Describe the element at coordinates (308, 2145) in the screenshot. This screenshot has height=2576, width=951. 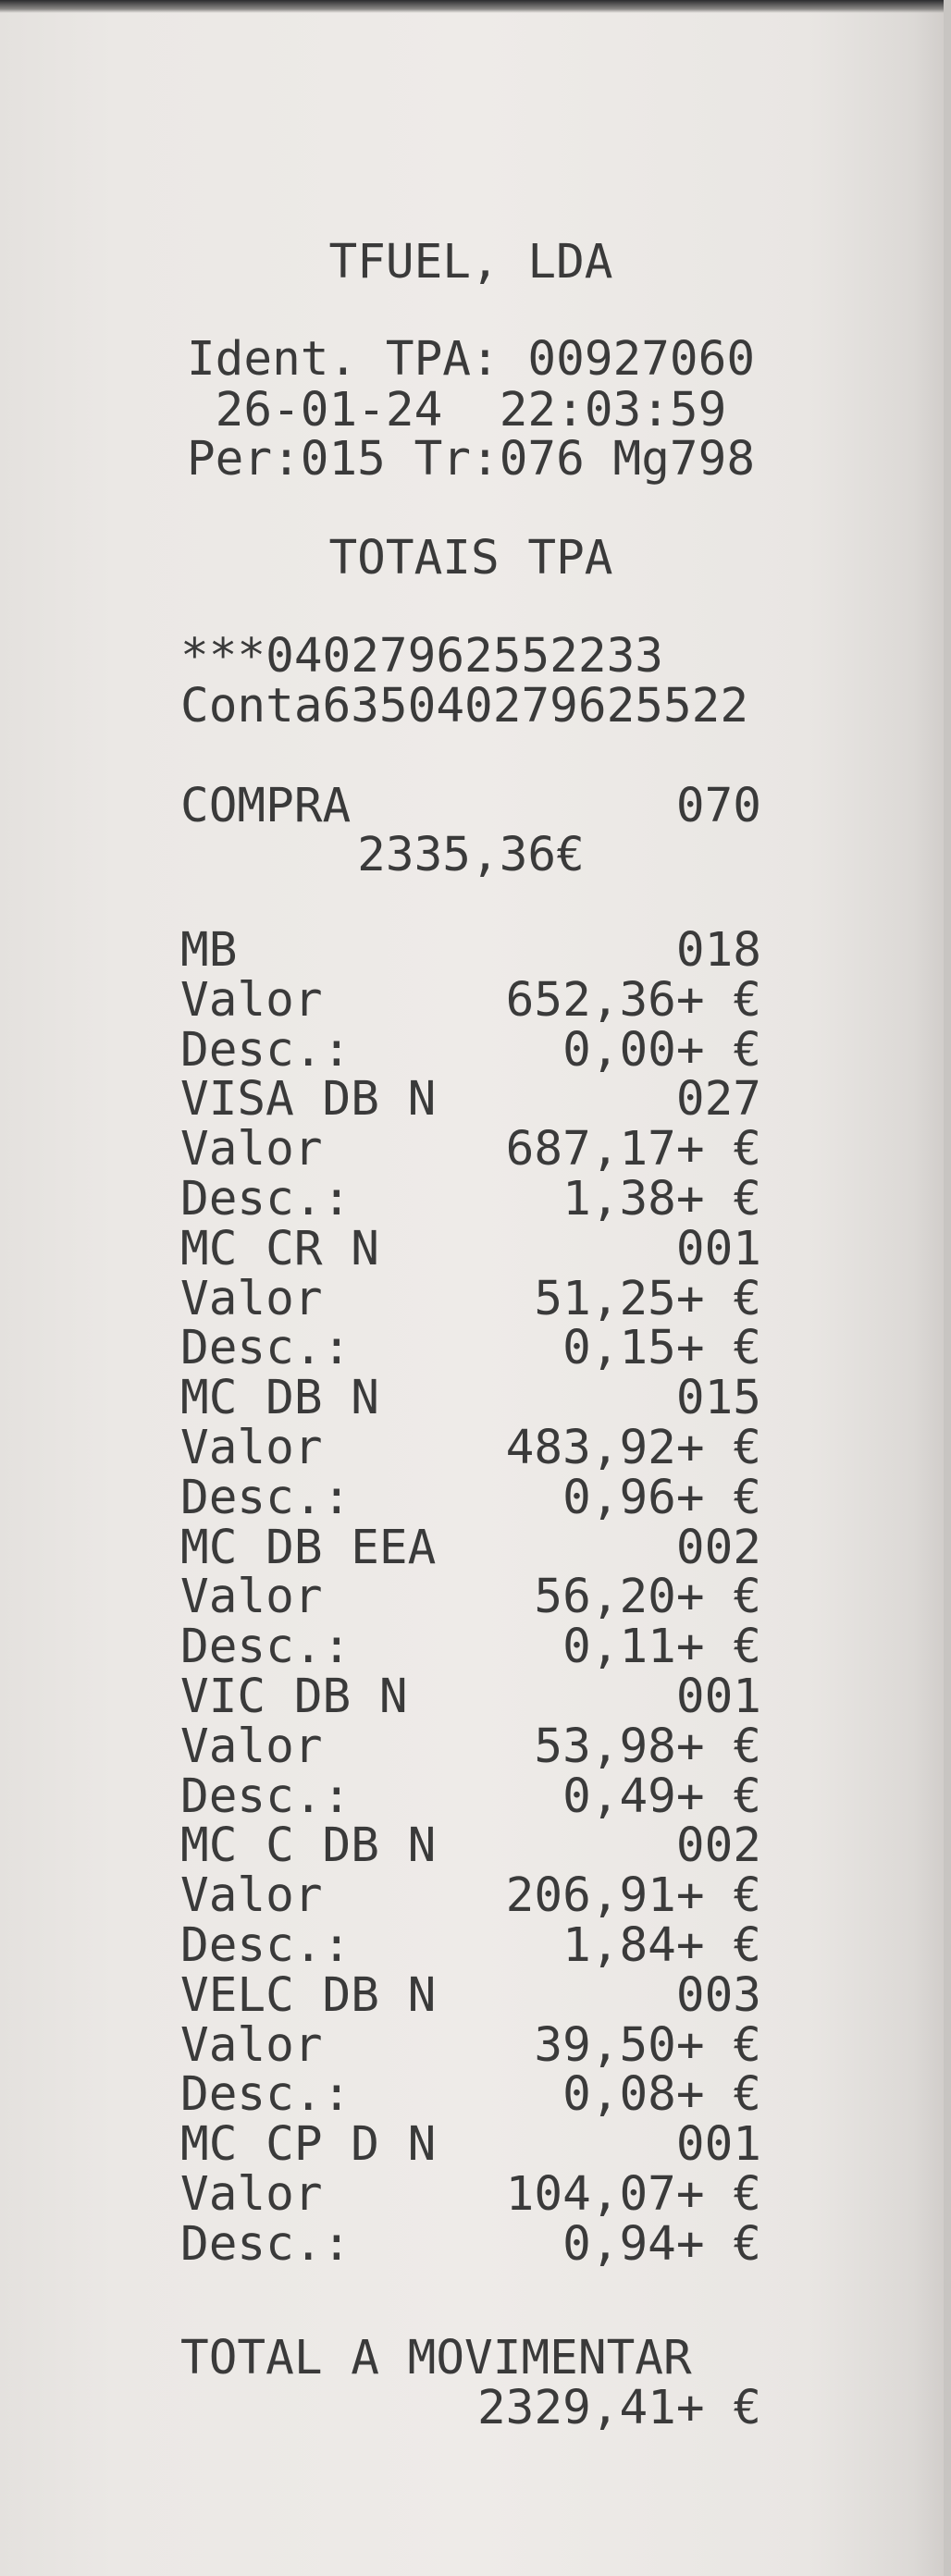
I see `entry-label: MC CP D N` at that location.